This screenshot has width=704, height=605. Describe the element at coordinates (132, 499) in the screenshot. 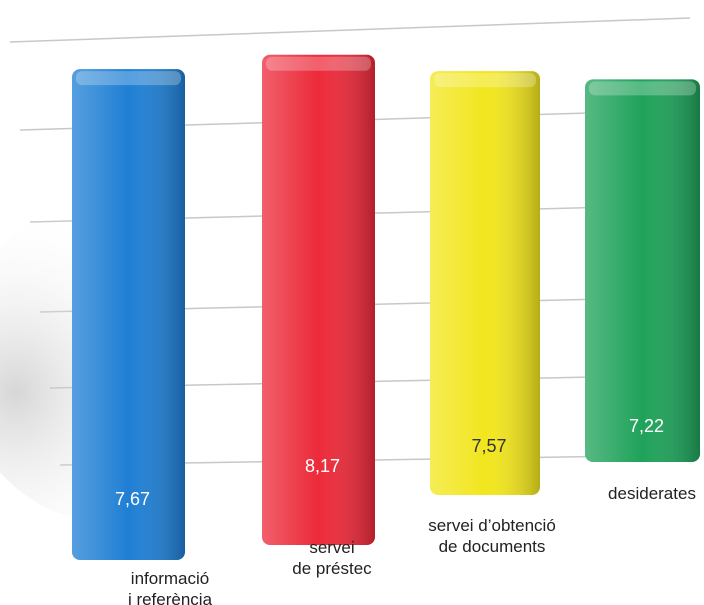

I see `value-label: 7,67` at that location.